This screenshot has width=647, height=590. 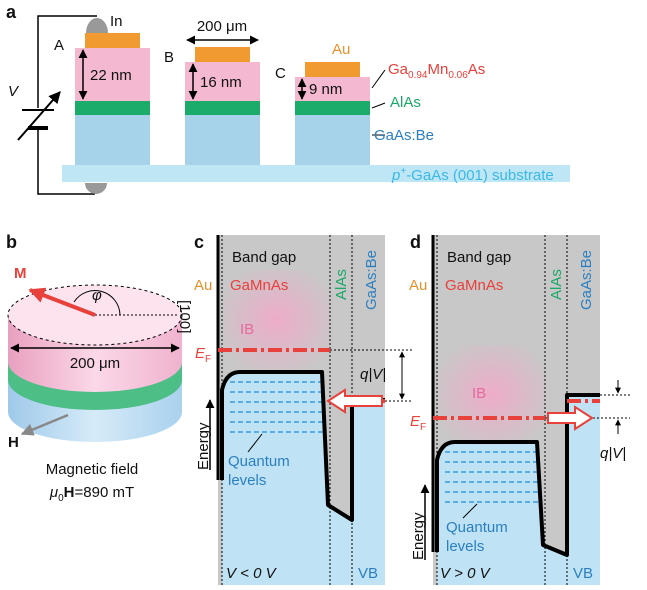 What do you see at coordinates (247, 329) in the screenshot?
I see `ib-label: IB` at bounding box center [247, 329].